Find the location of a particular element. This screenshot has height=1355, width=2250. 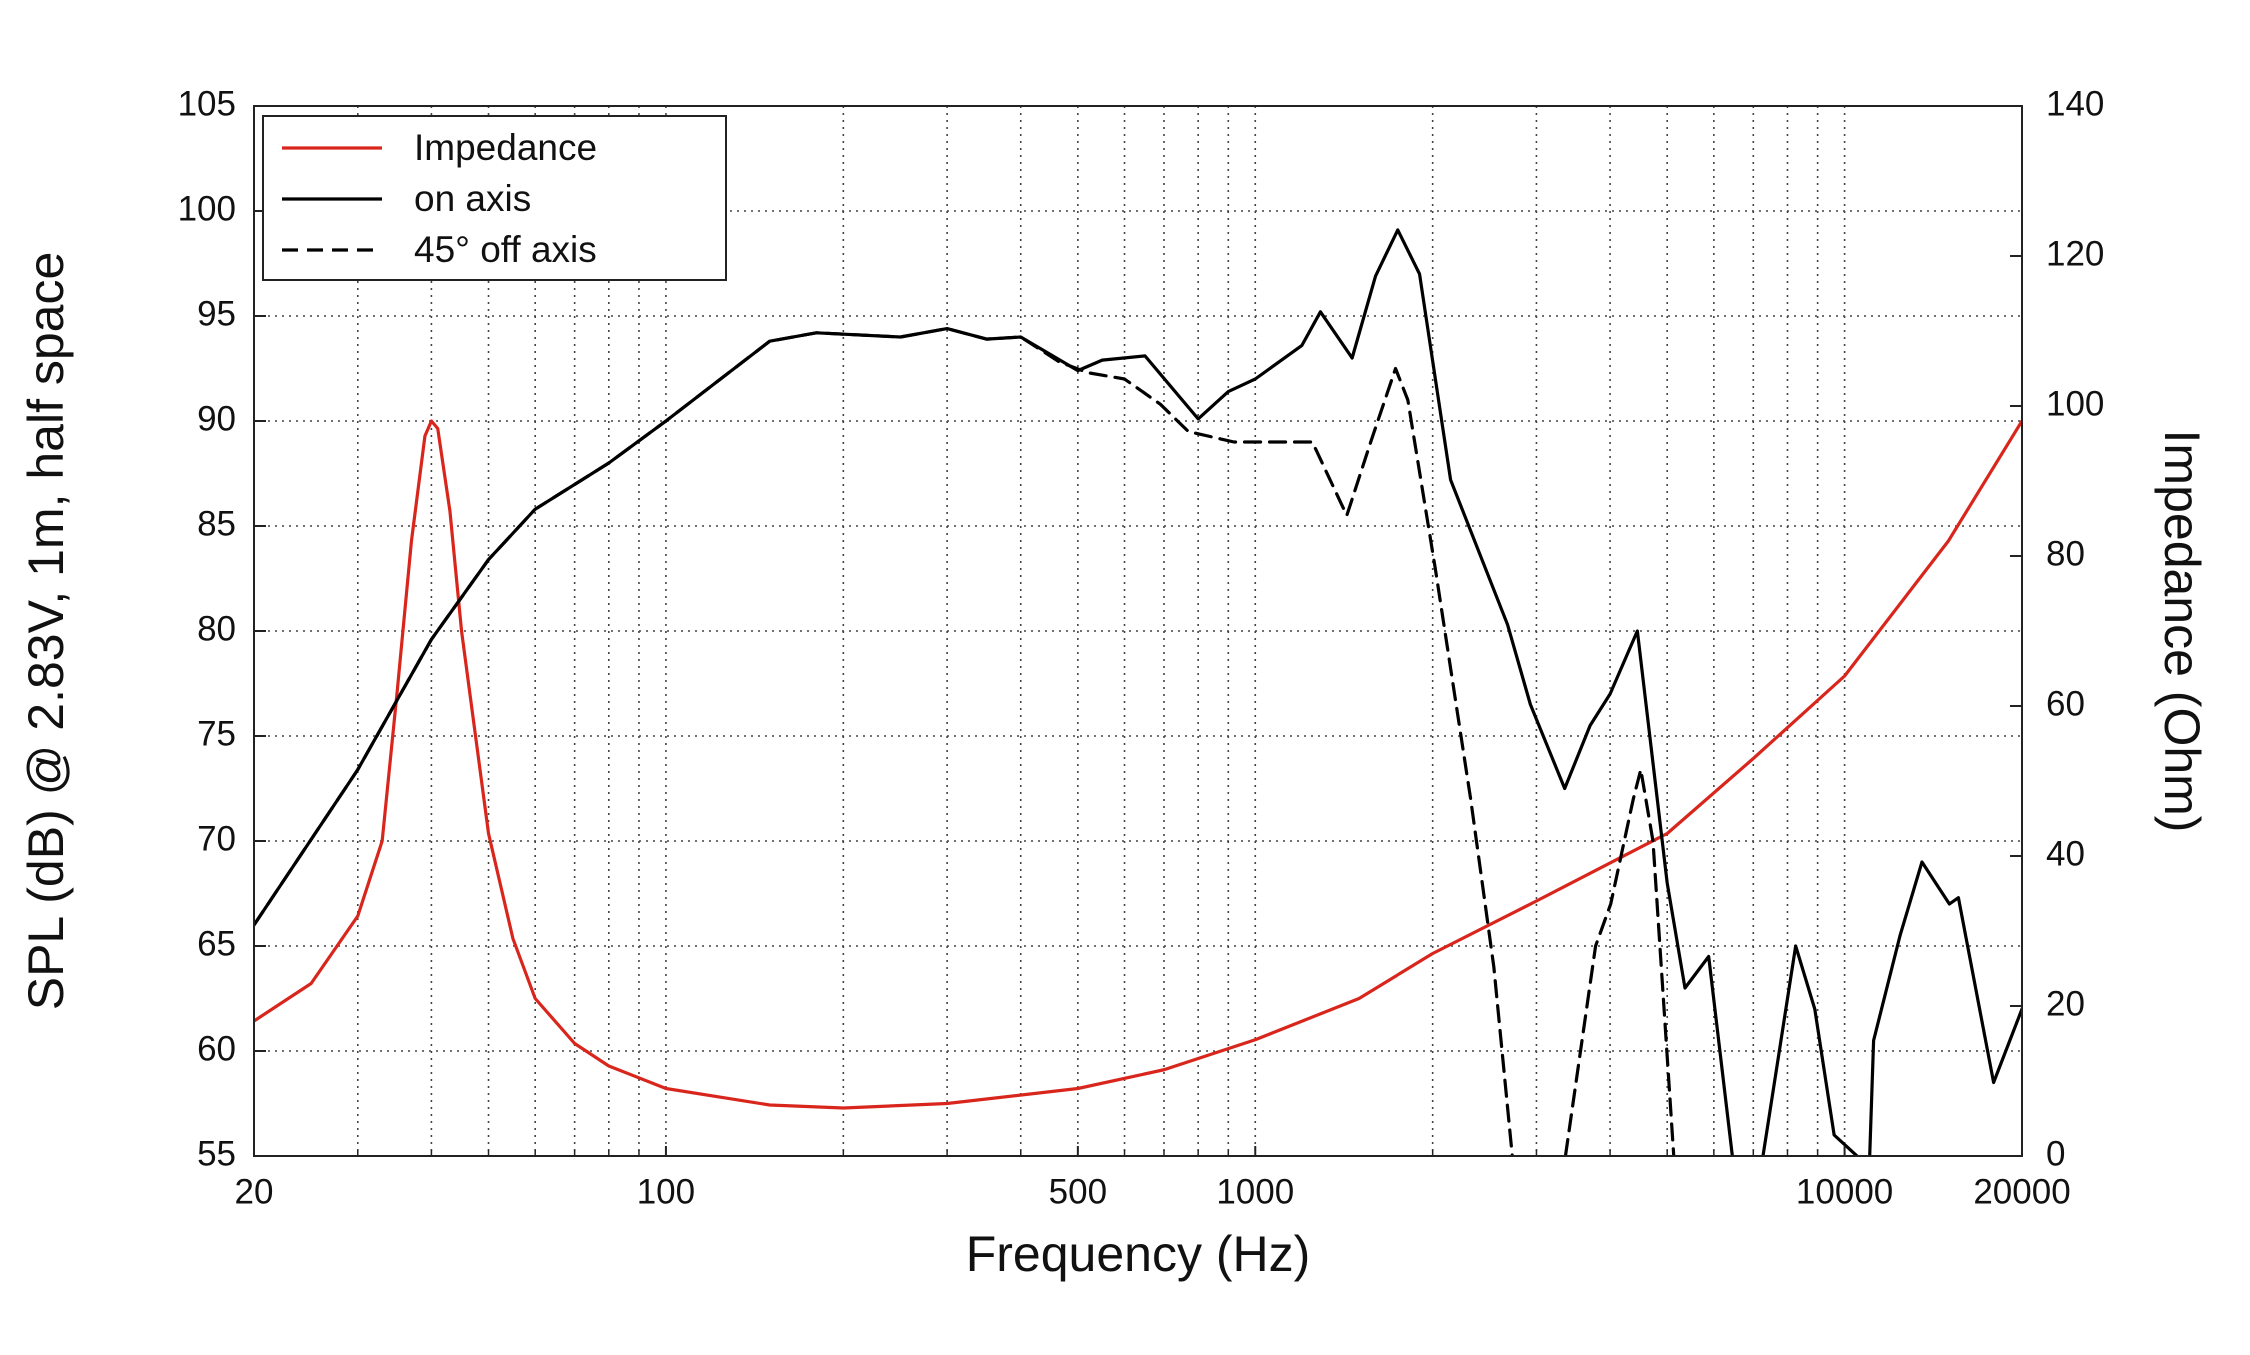

y-tick-label: 100 is located at coordinates (207, 208).